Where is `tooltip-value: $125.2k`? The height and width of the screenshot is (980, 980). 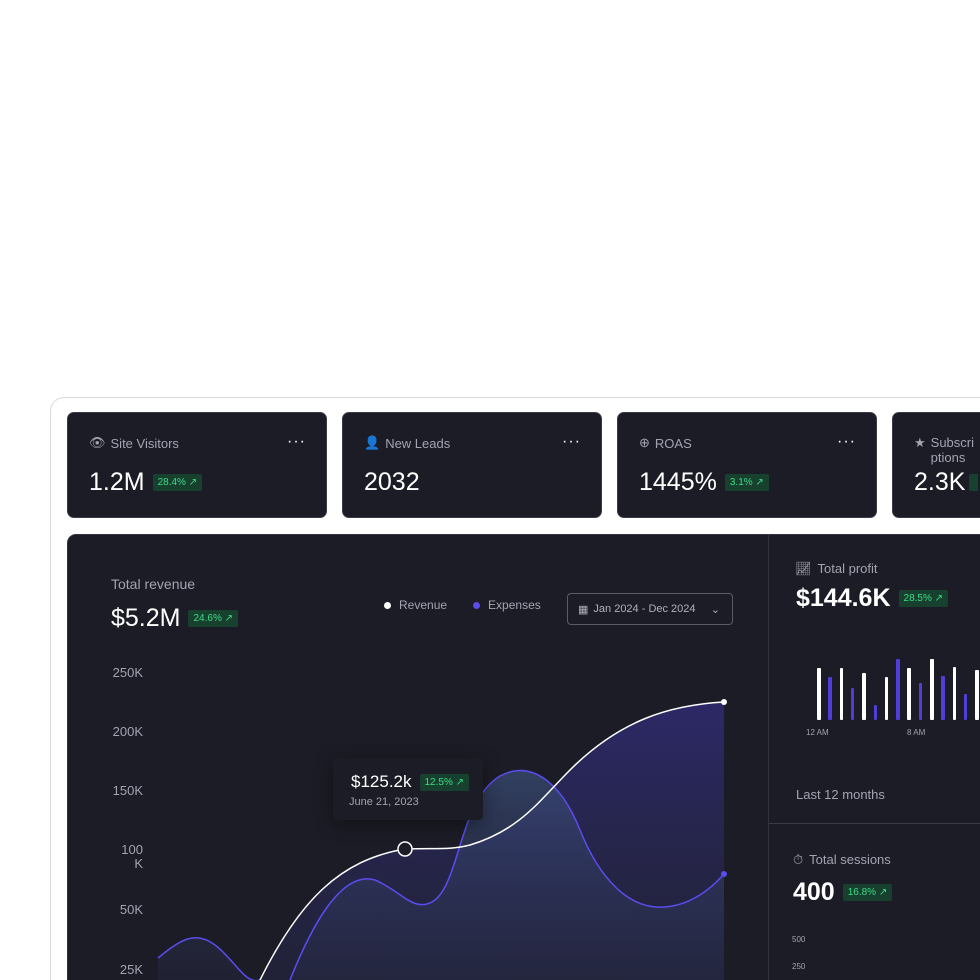
tooltip-value: $125.2k is located at coordinates (381, 781).